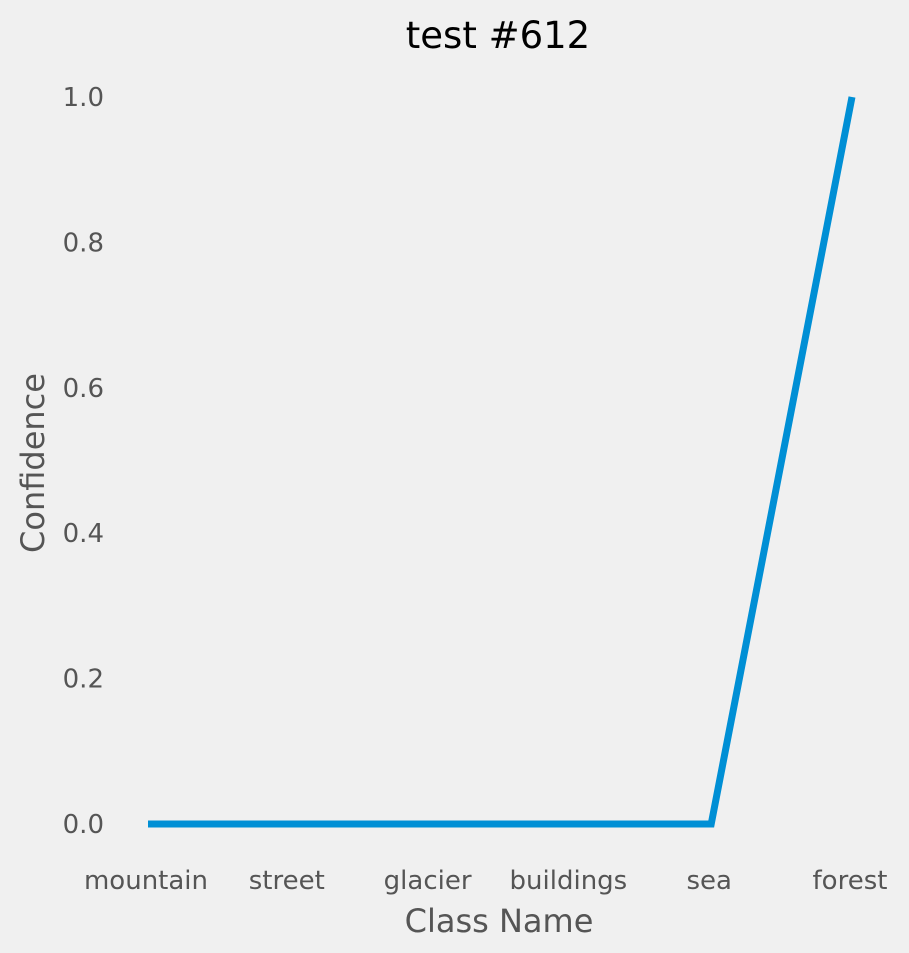 This screenshot has width=909, height=953. I want to click on x-tick-label: forest, so click(850, 881).